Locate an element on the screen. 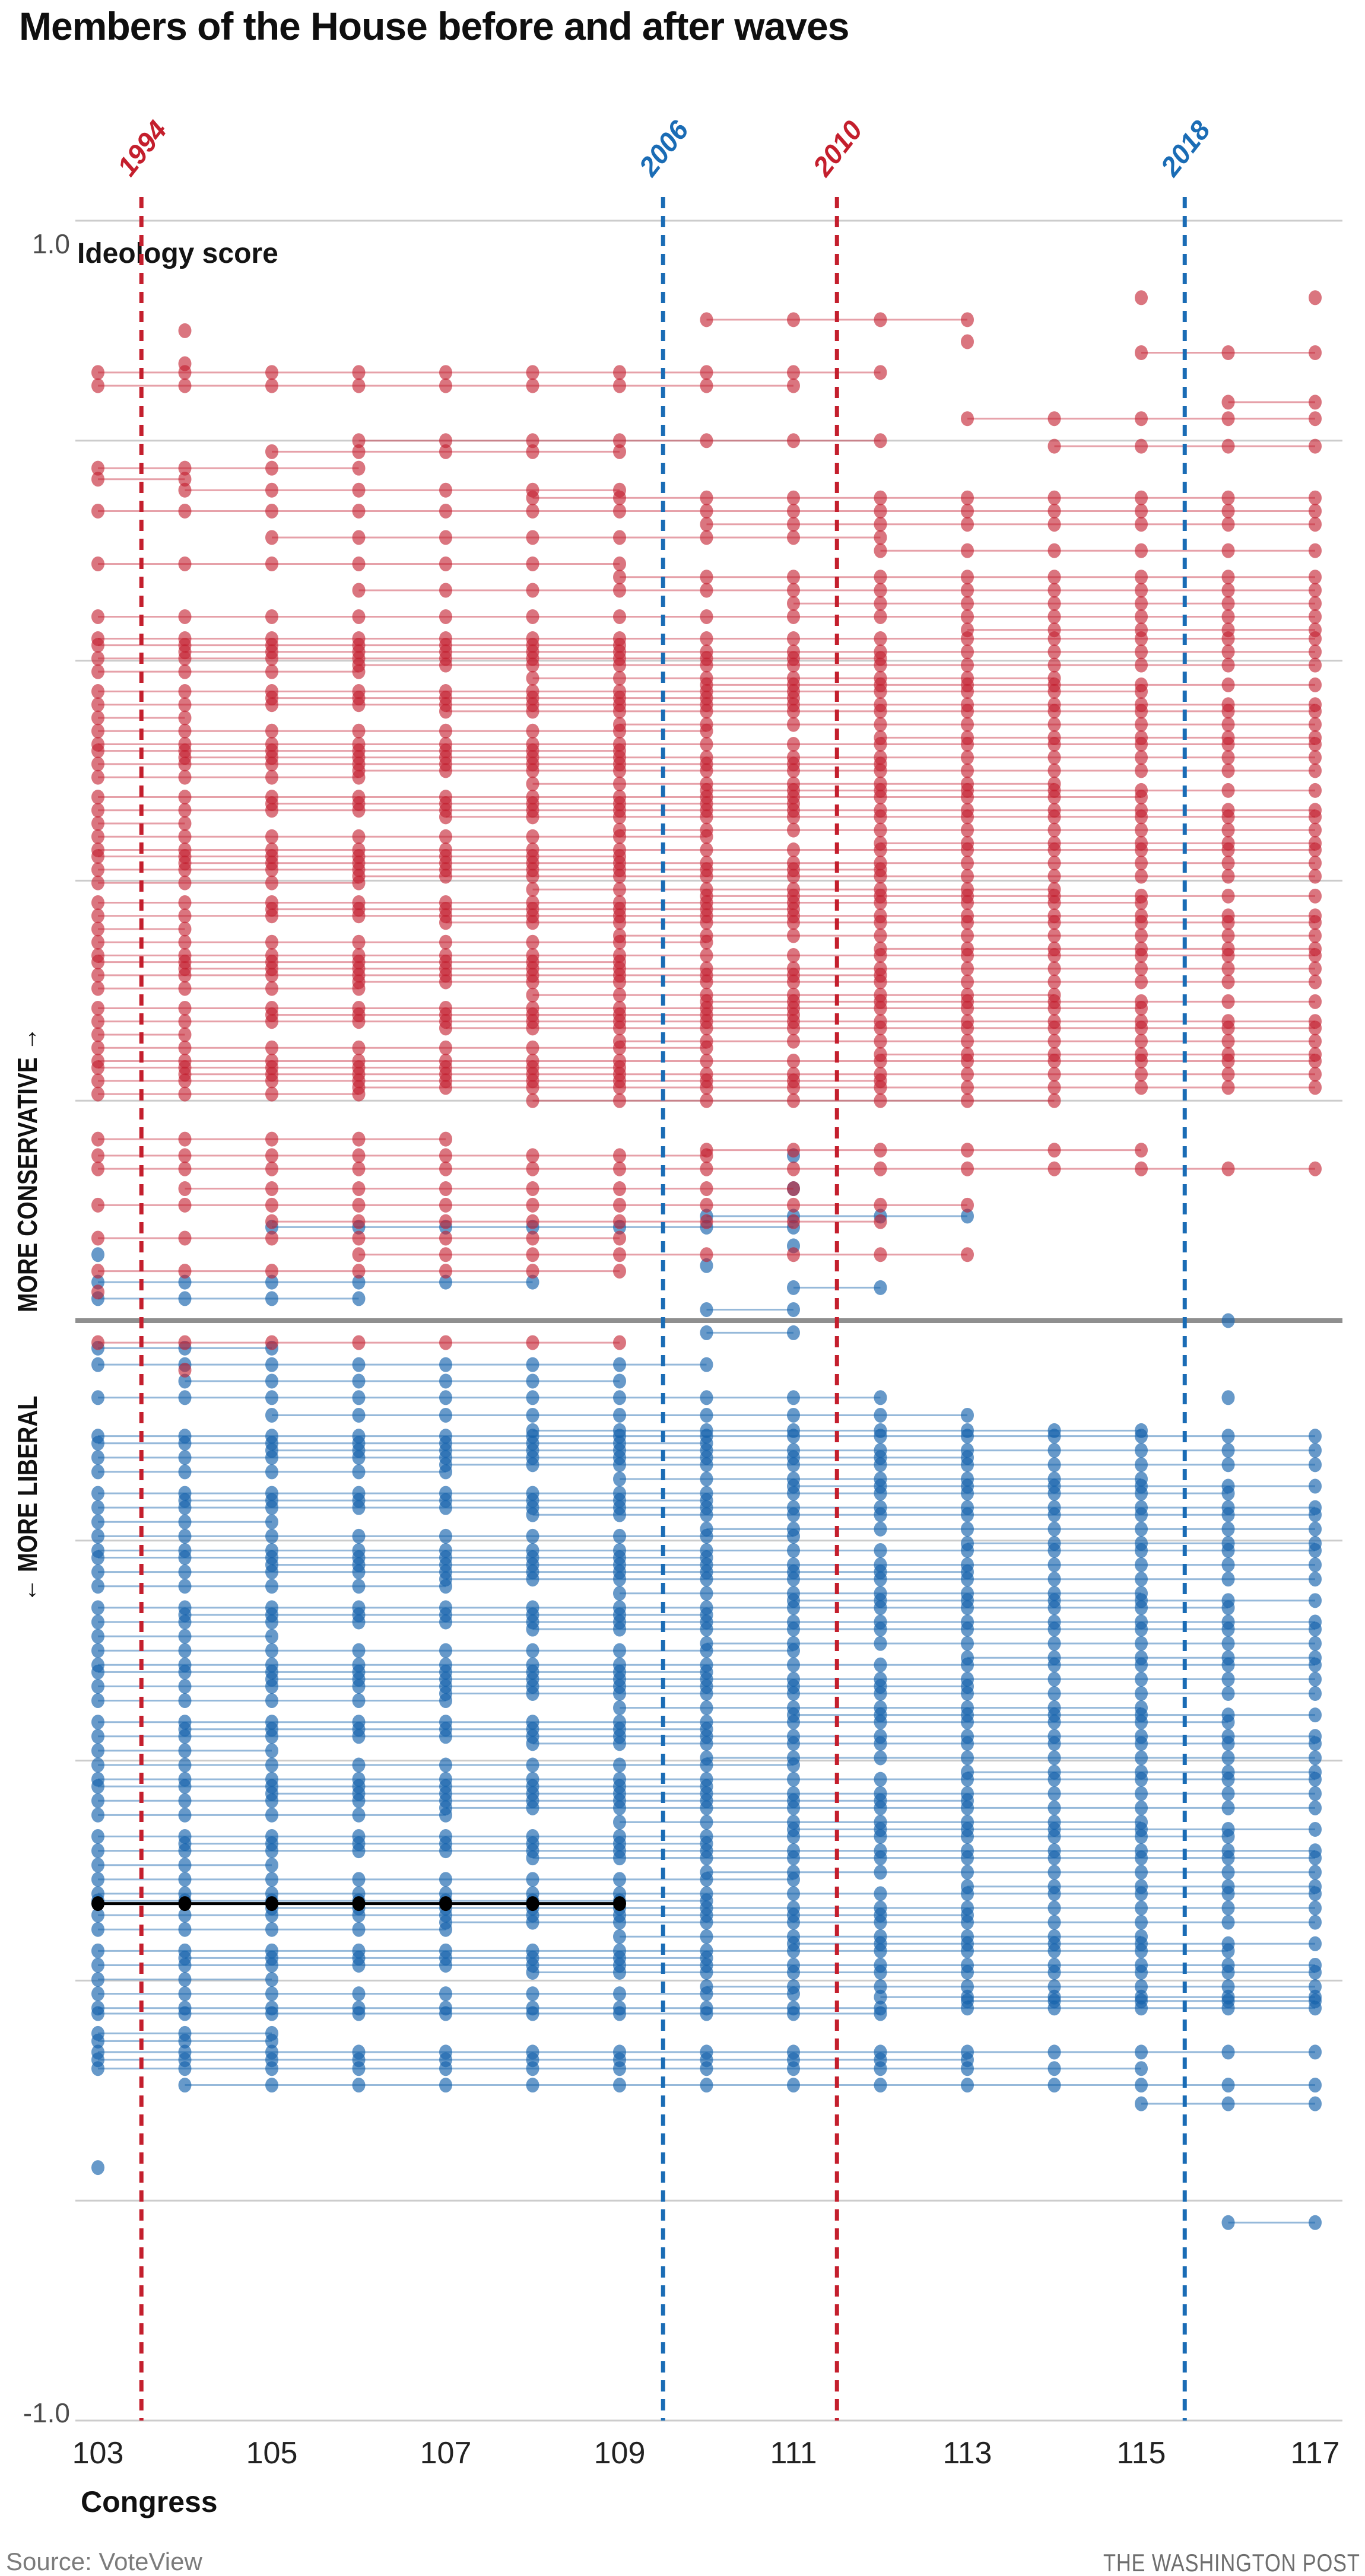 The image size is (1365, 2576). wave-label-2018: 2018 is located at coordinates (1185, 148).